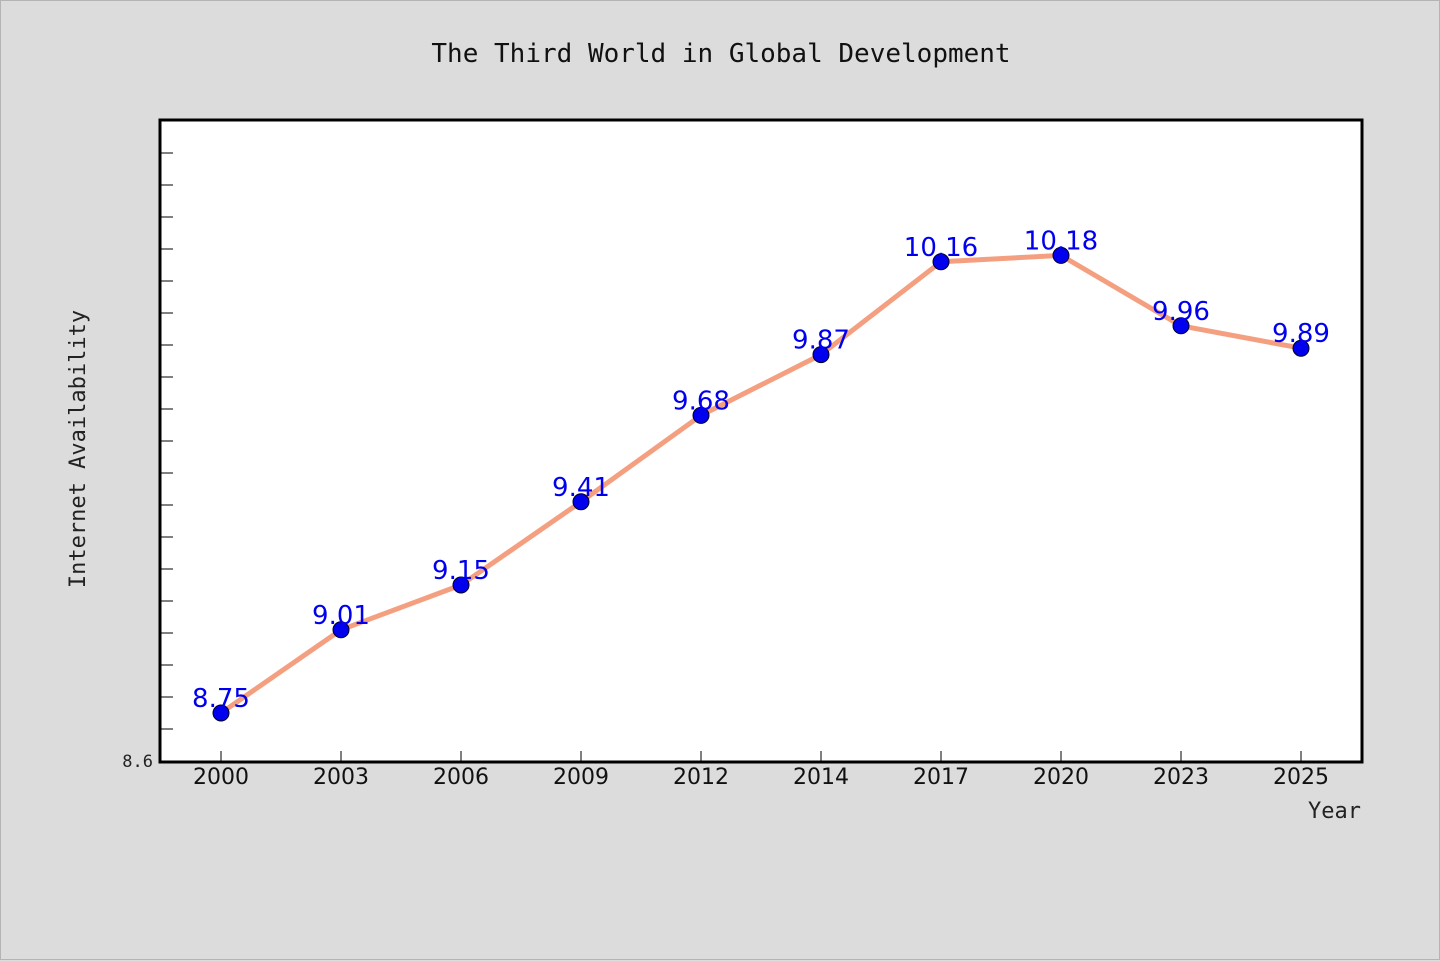  Describe the element at coordinates (1301, 334) in the screenshot. I see `data-label: 9.89` at that location.